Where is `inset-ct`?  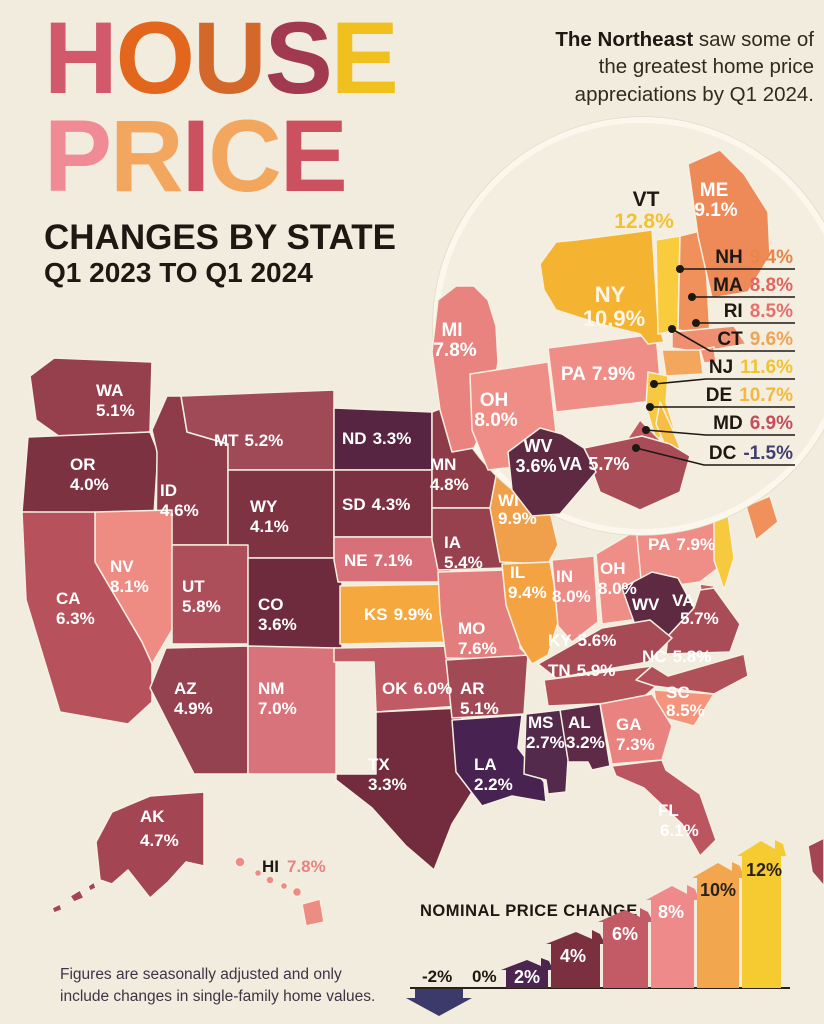 inset-ct is located at coordinates (682, 363).